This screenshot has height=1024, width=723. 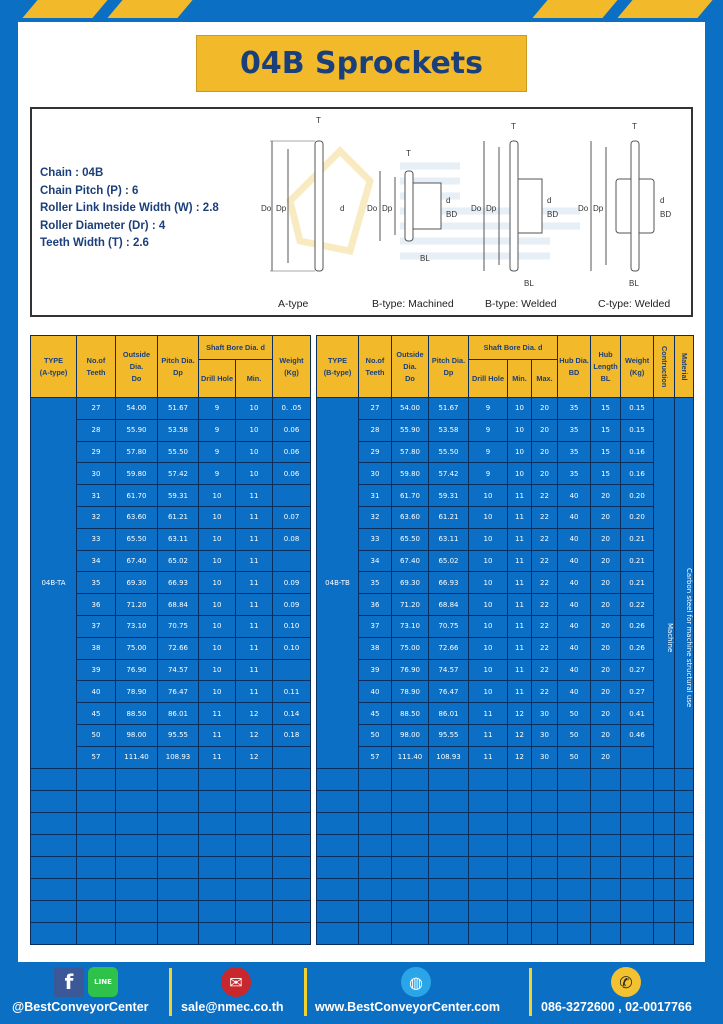 What do you see at coordinates (136, 713) in the screenshot?
I see `table-cell: 88.50` at bounding box center [136, 713].